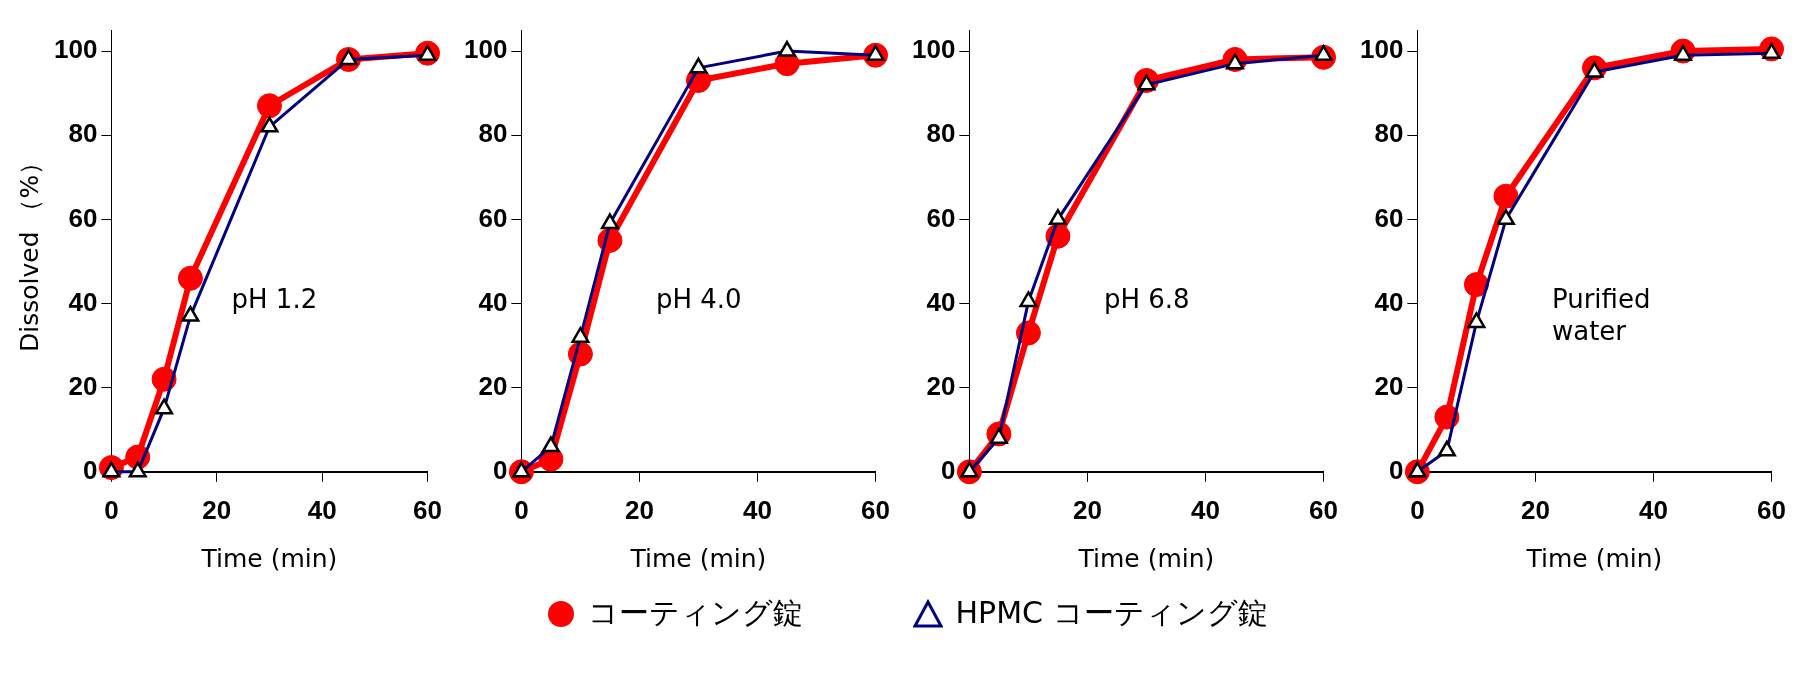  I want to click on annotation: pH 6.8, so click(1146, 299).